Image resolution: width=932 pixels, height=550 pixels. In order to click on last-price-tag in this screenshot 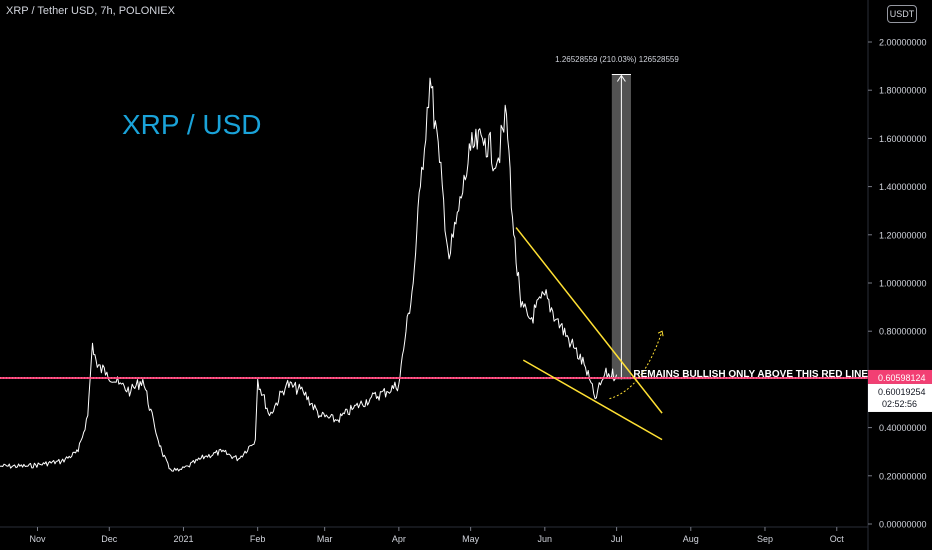, I will do `click(900, 397)`.